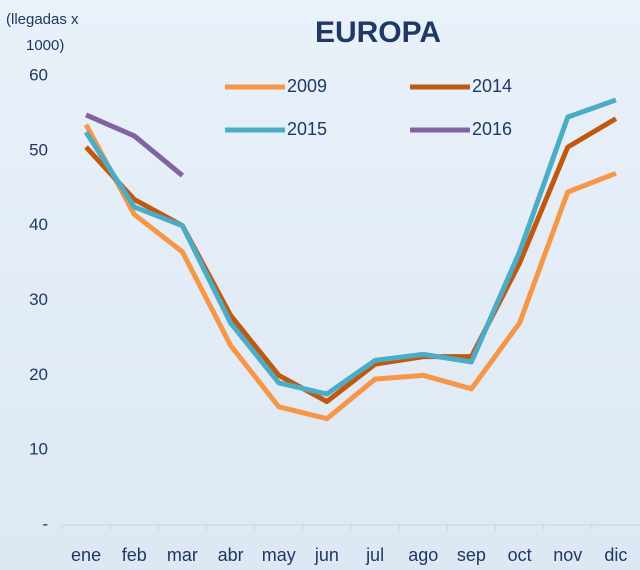 The height and width of the screenshot is (570, 640). I want to click on legend-label: 2009, so click(307, 86).